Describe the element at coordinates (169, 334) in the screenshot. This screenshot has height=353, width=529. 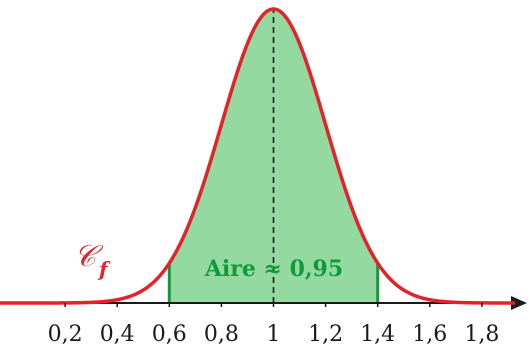
I see `x-tick-label: 0,6` at that location.